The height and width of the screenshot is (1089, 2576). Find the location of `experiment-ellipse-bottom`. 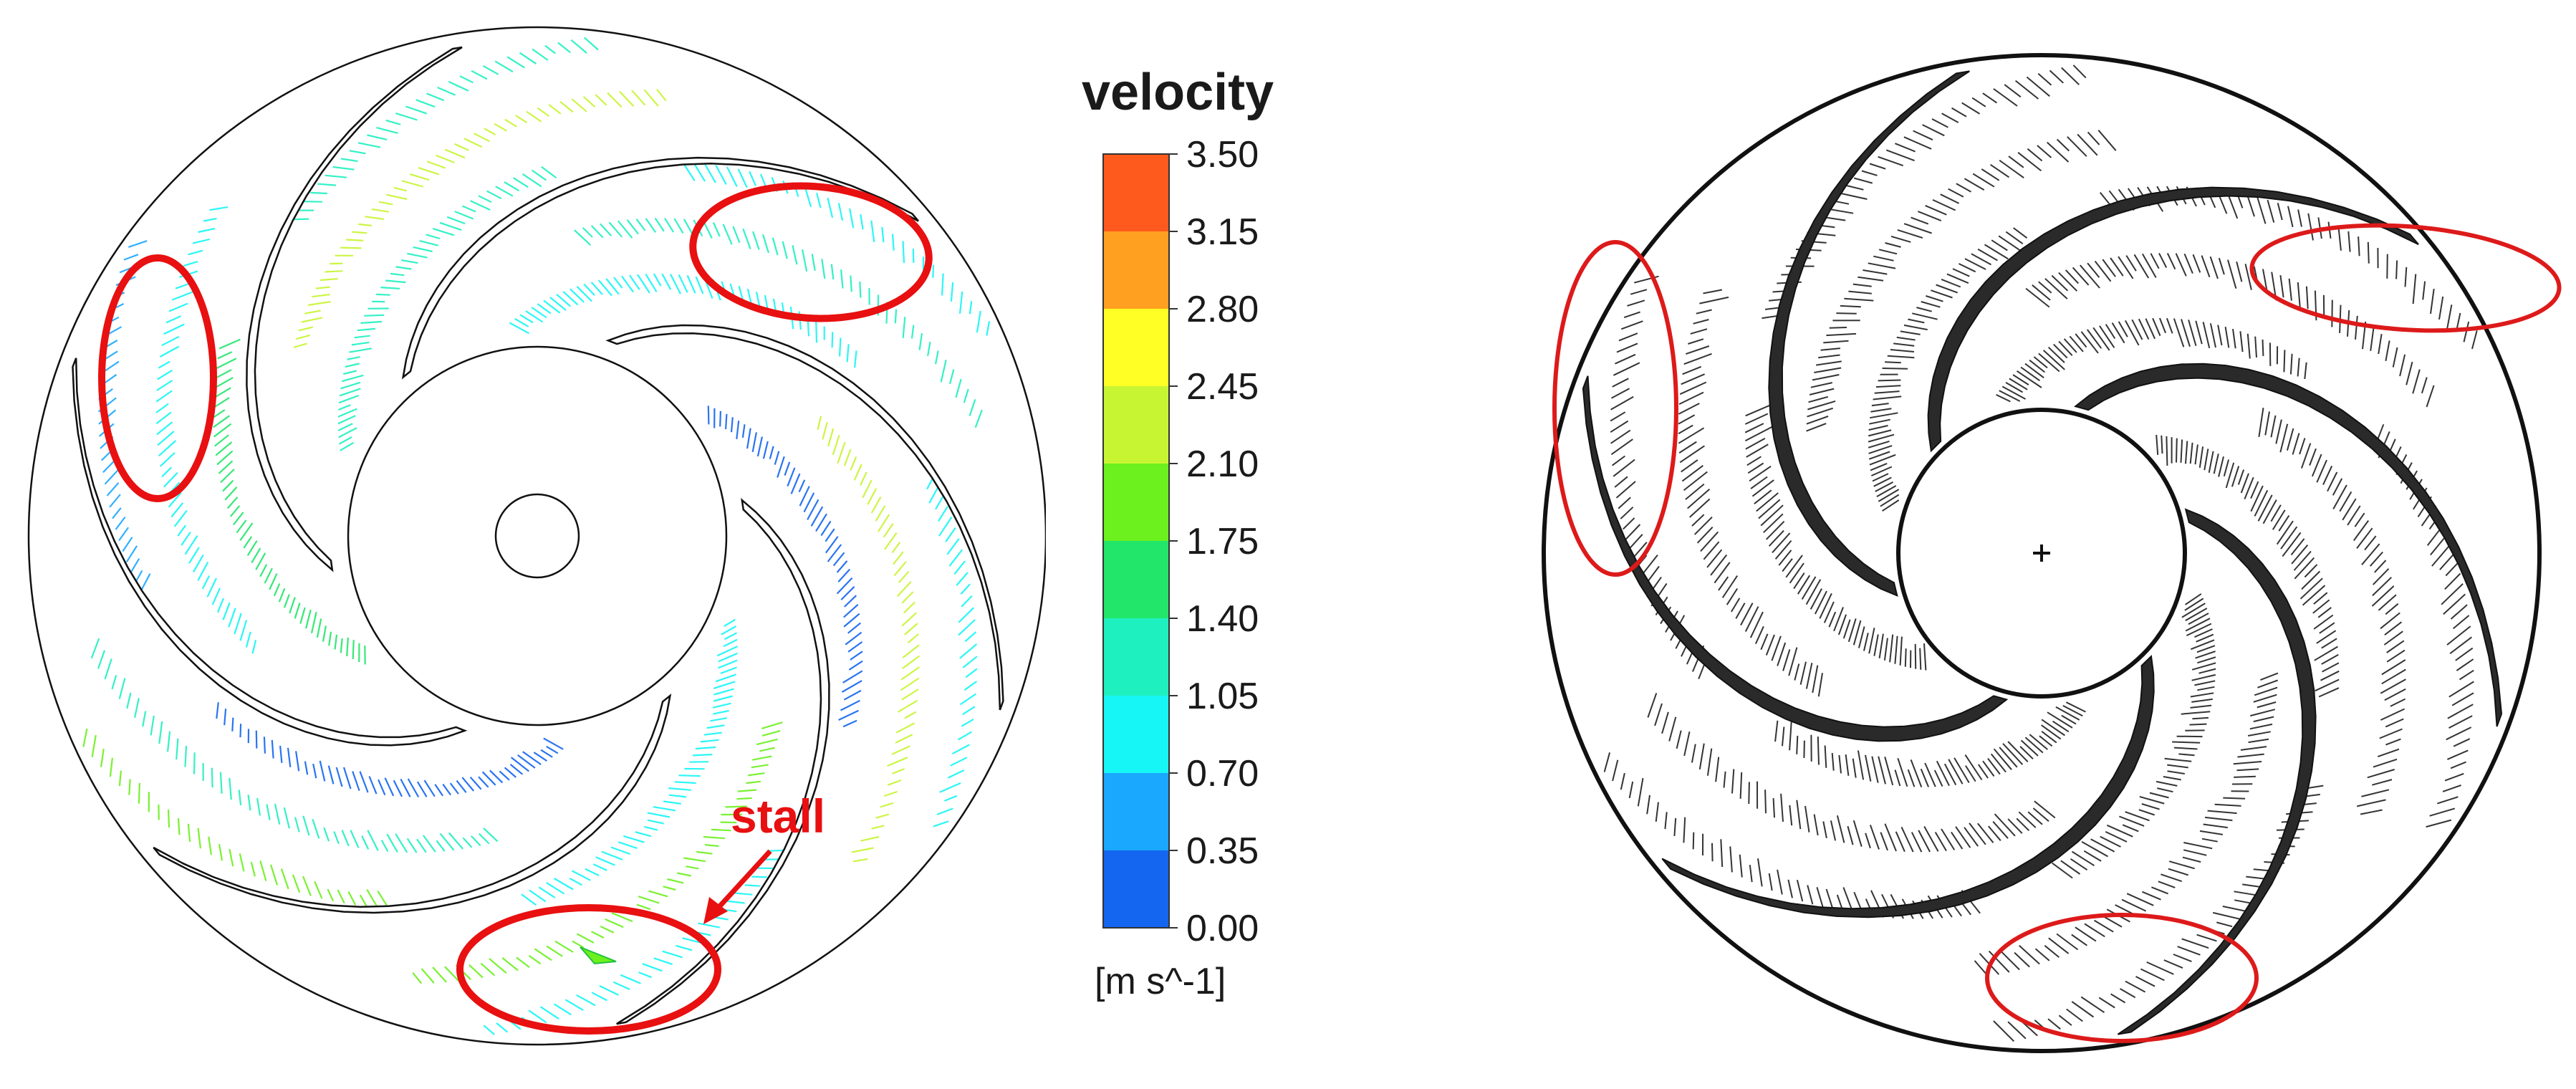

experiment-ellipse-bottom is located at coordinates (2122, 978).